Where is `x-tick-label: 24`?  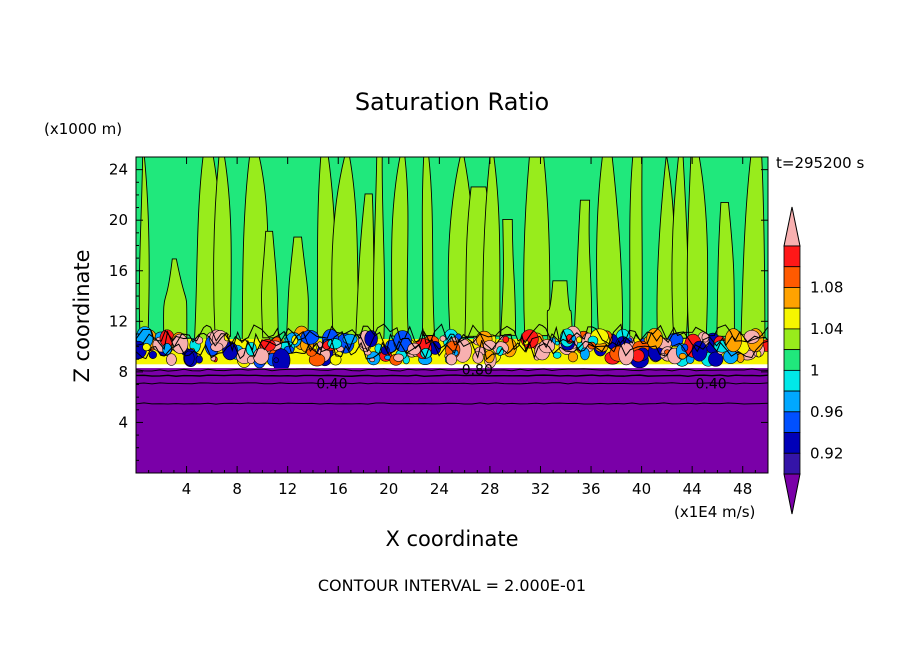 x-tick-label: 24 is located at coordinates (439, 489).